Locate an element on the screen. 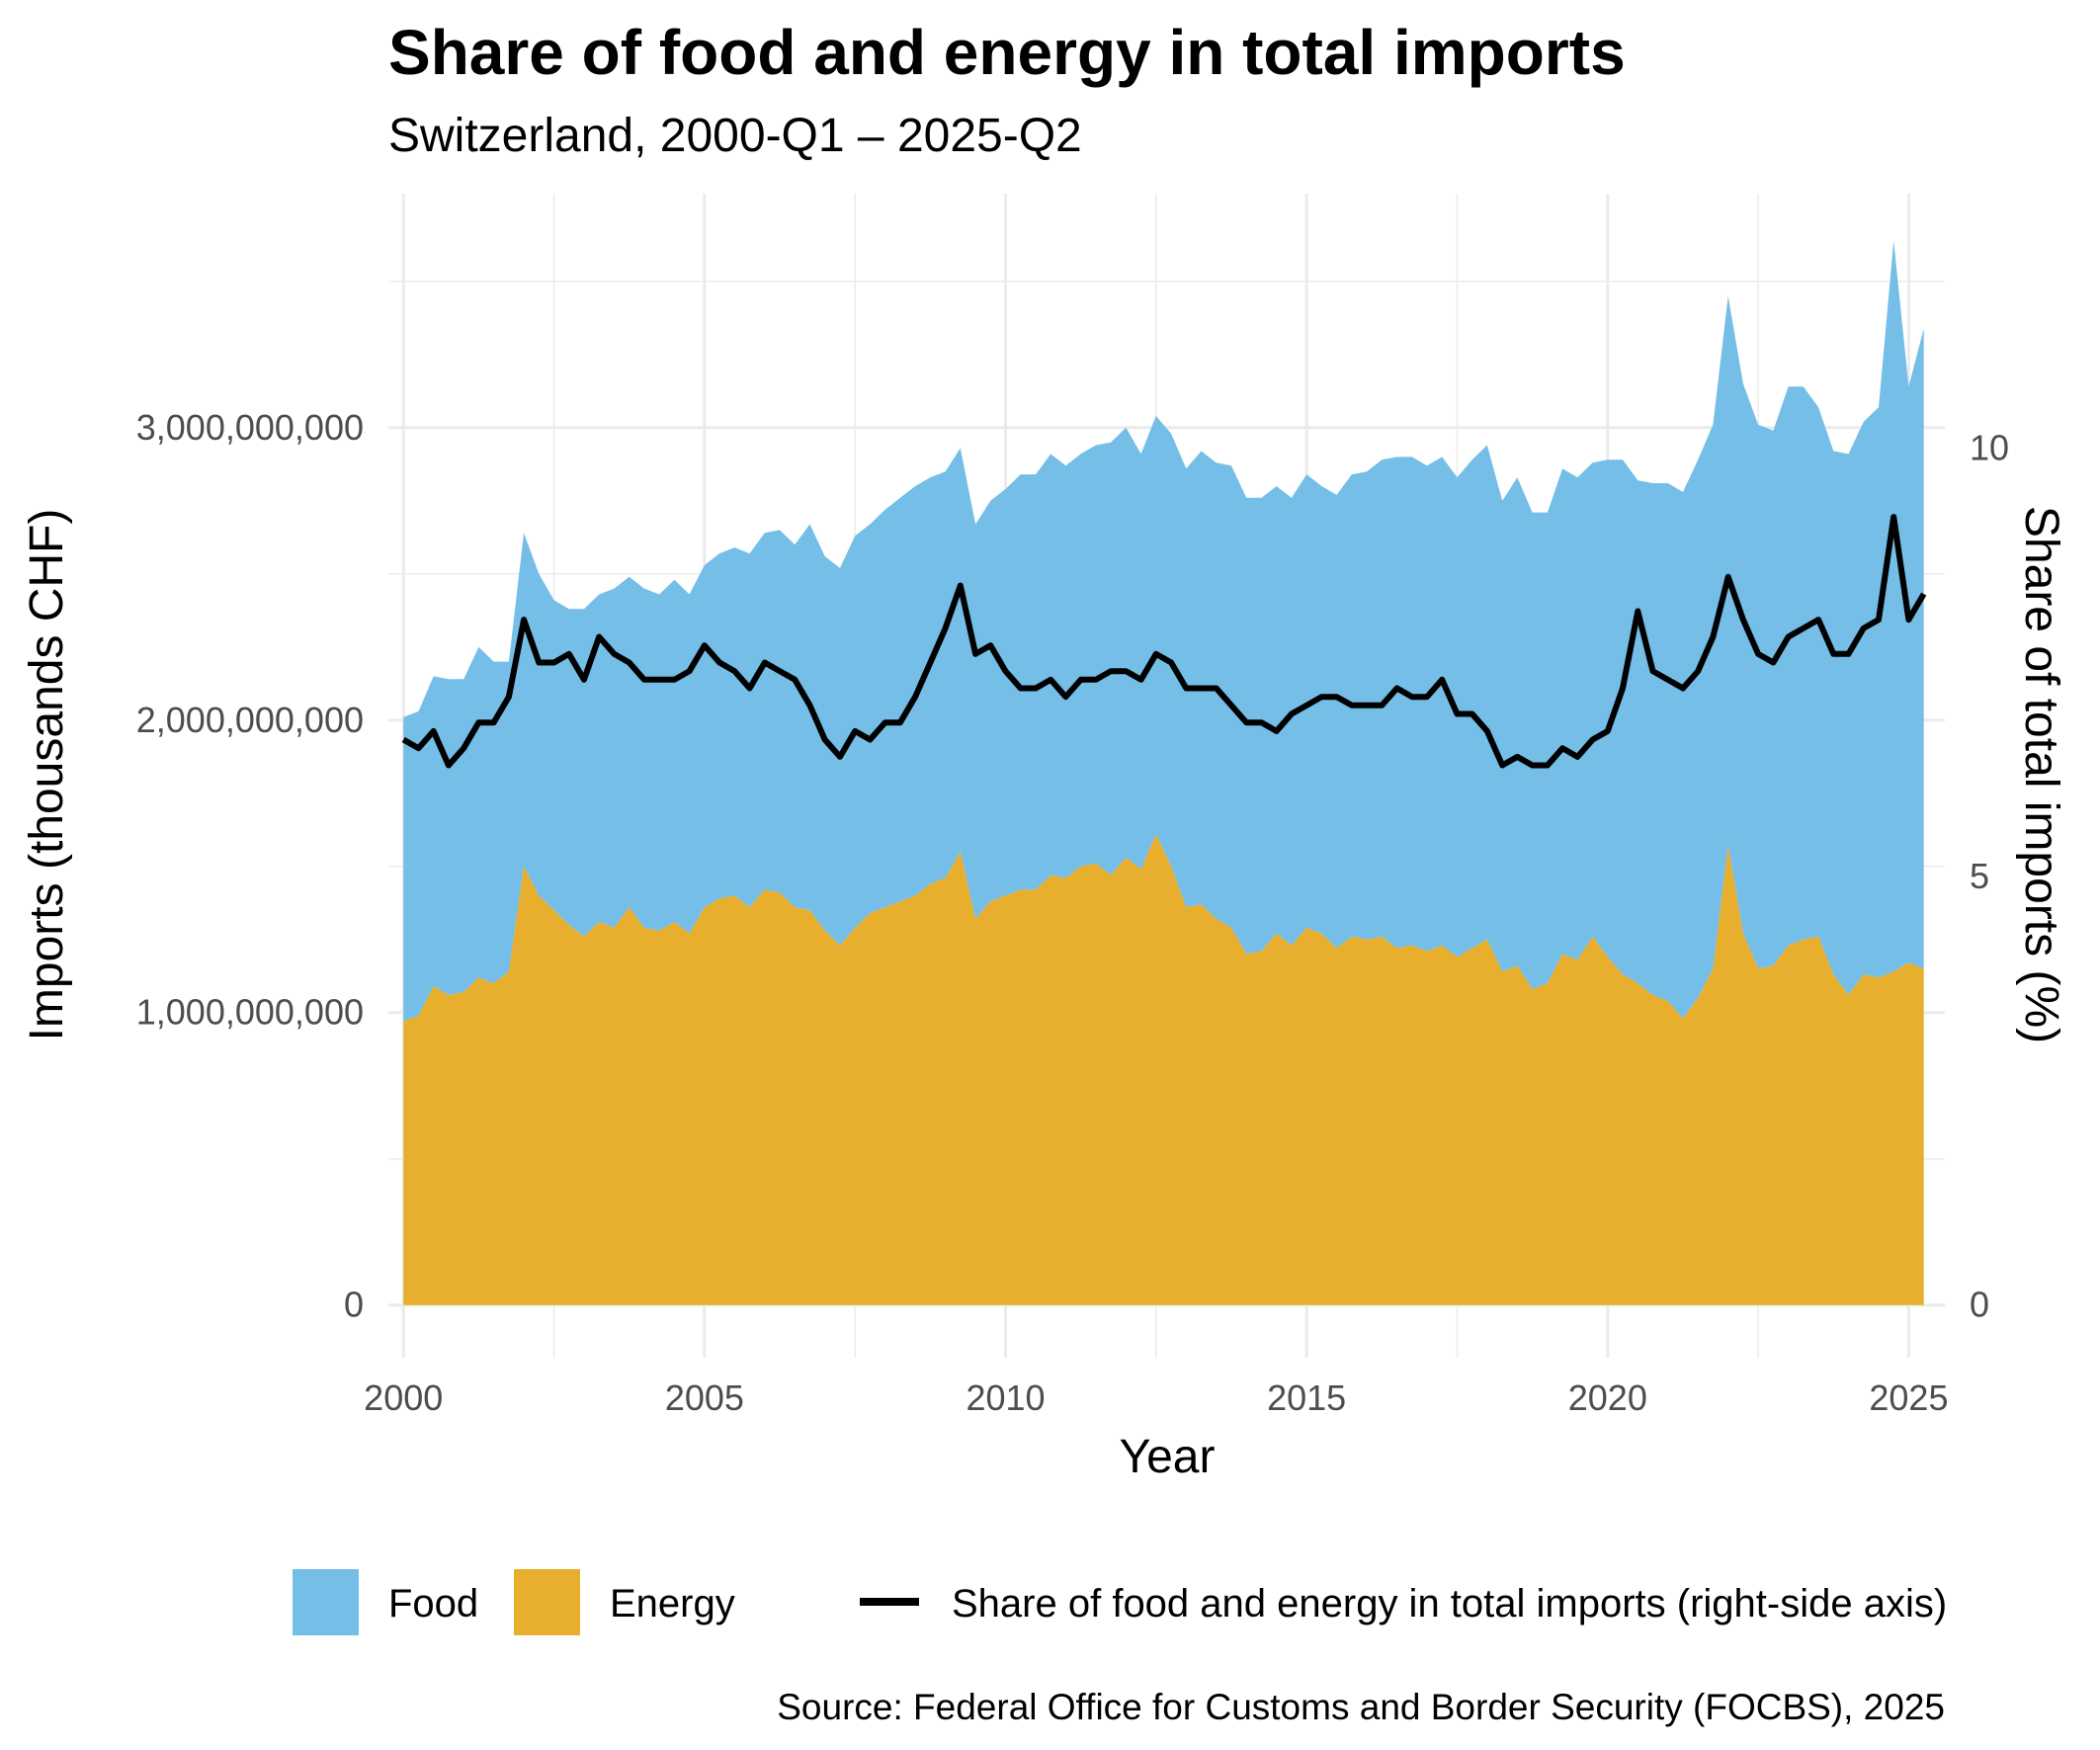  x-tick-label: 2020 is located at coordinates (1607, 1397).